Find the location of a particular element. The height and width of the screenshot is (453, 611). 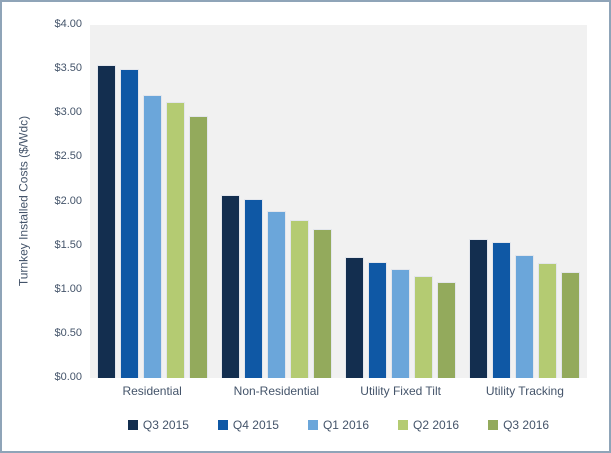

bar-q3-2016-utility-tracking is located at coordinates (571, 325).